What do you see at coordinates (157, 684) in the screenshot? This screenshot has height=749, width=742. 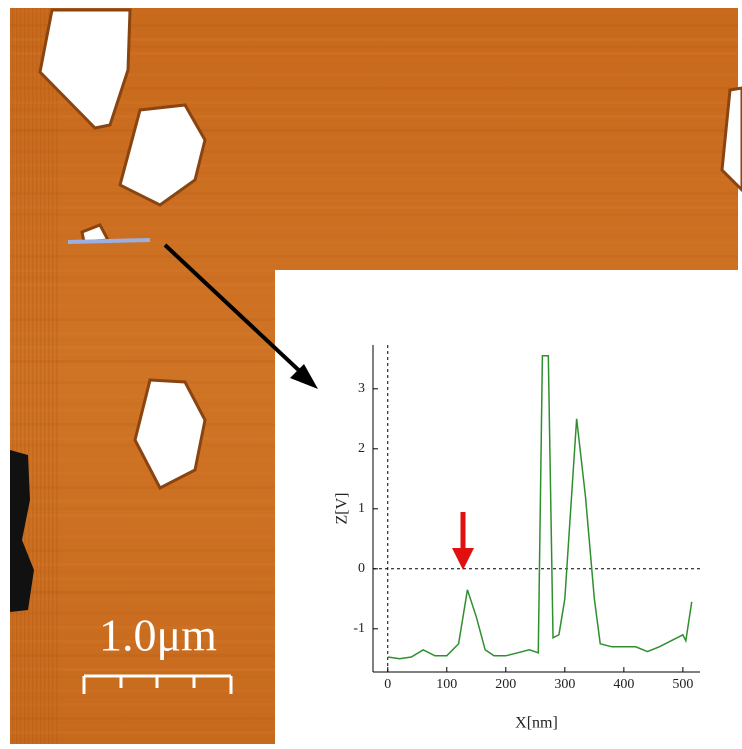 I see `scale-bar` at bounding box center [157, 684].